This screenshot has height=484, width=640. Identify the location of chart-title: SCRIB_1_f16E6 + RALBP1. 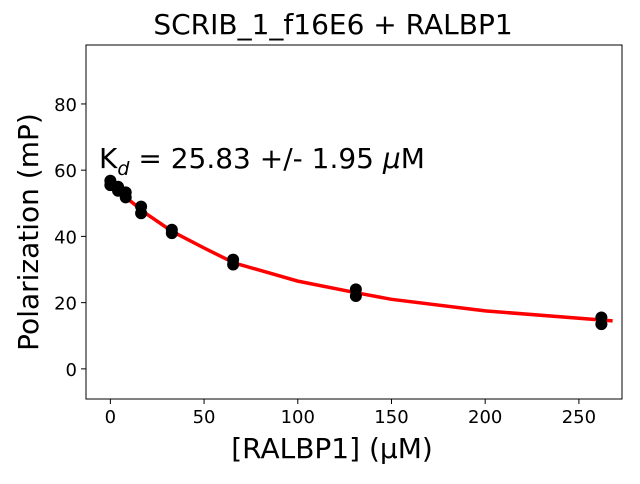
(332, 24).